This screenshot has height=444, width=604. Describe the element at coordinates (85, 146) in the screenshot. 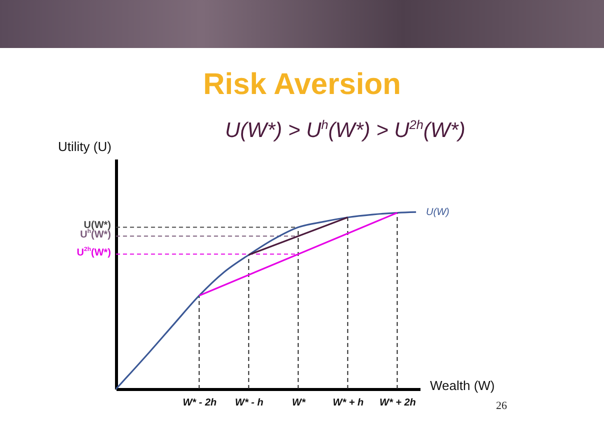

I see `y-axis-title: Utility (U)` at that location.